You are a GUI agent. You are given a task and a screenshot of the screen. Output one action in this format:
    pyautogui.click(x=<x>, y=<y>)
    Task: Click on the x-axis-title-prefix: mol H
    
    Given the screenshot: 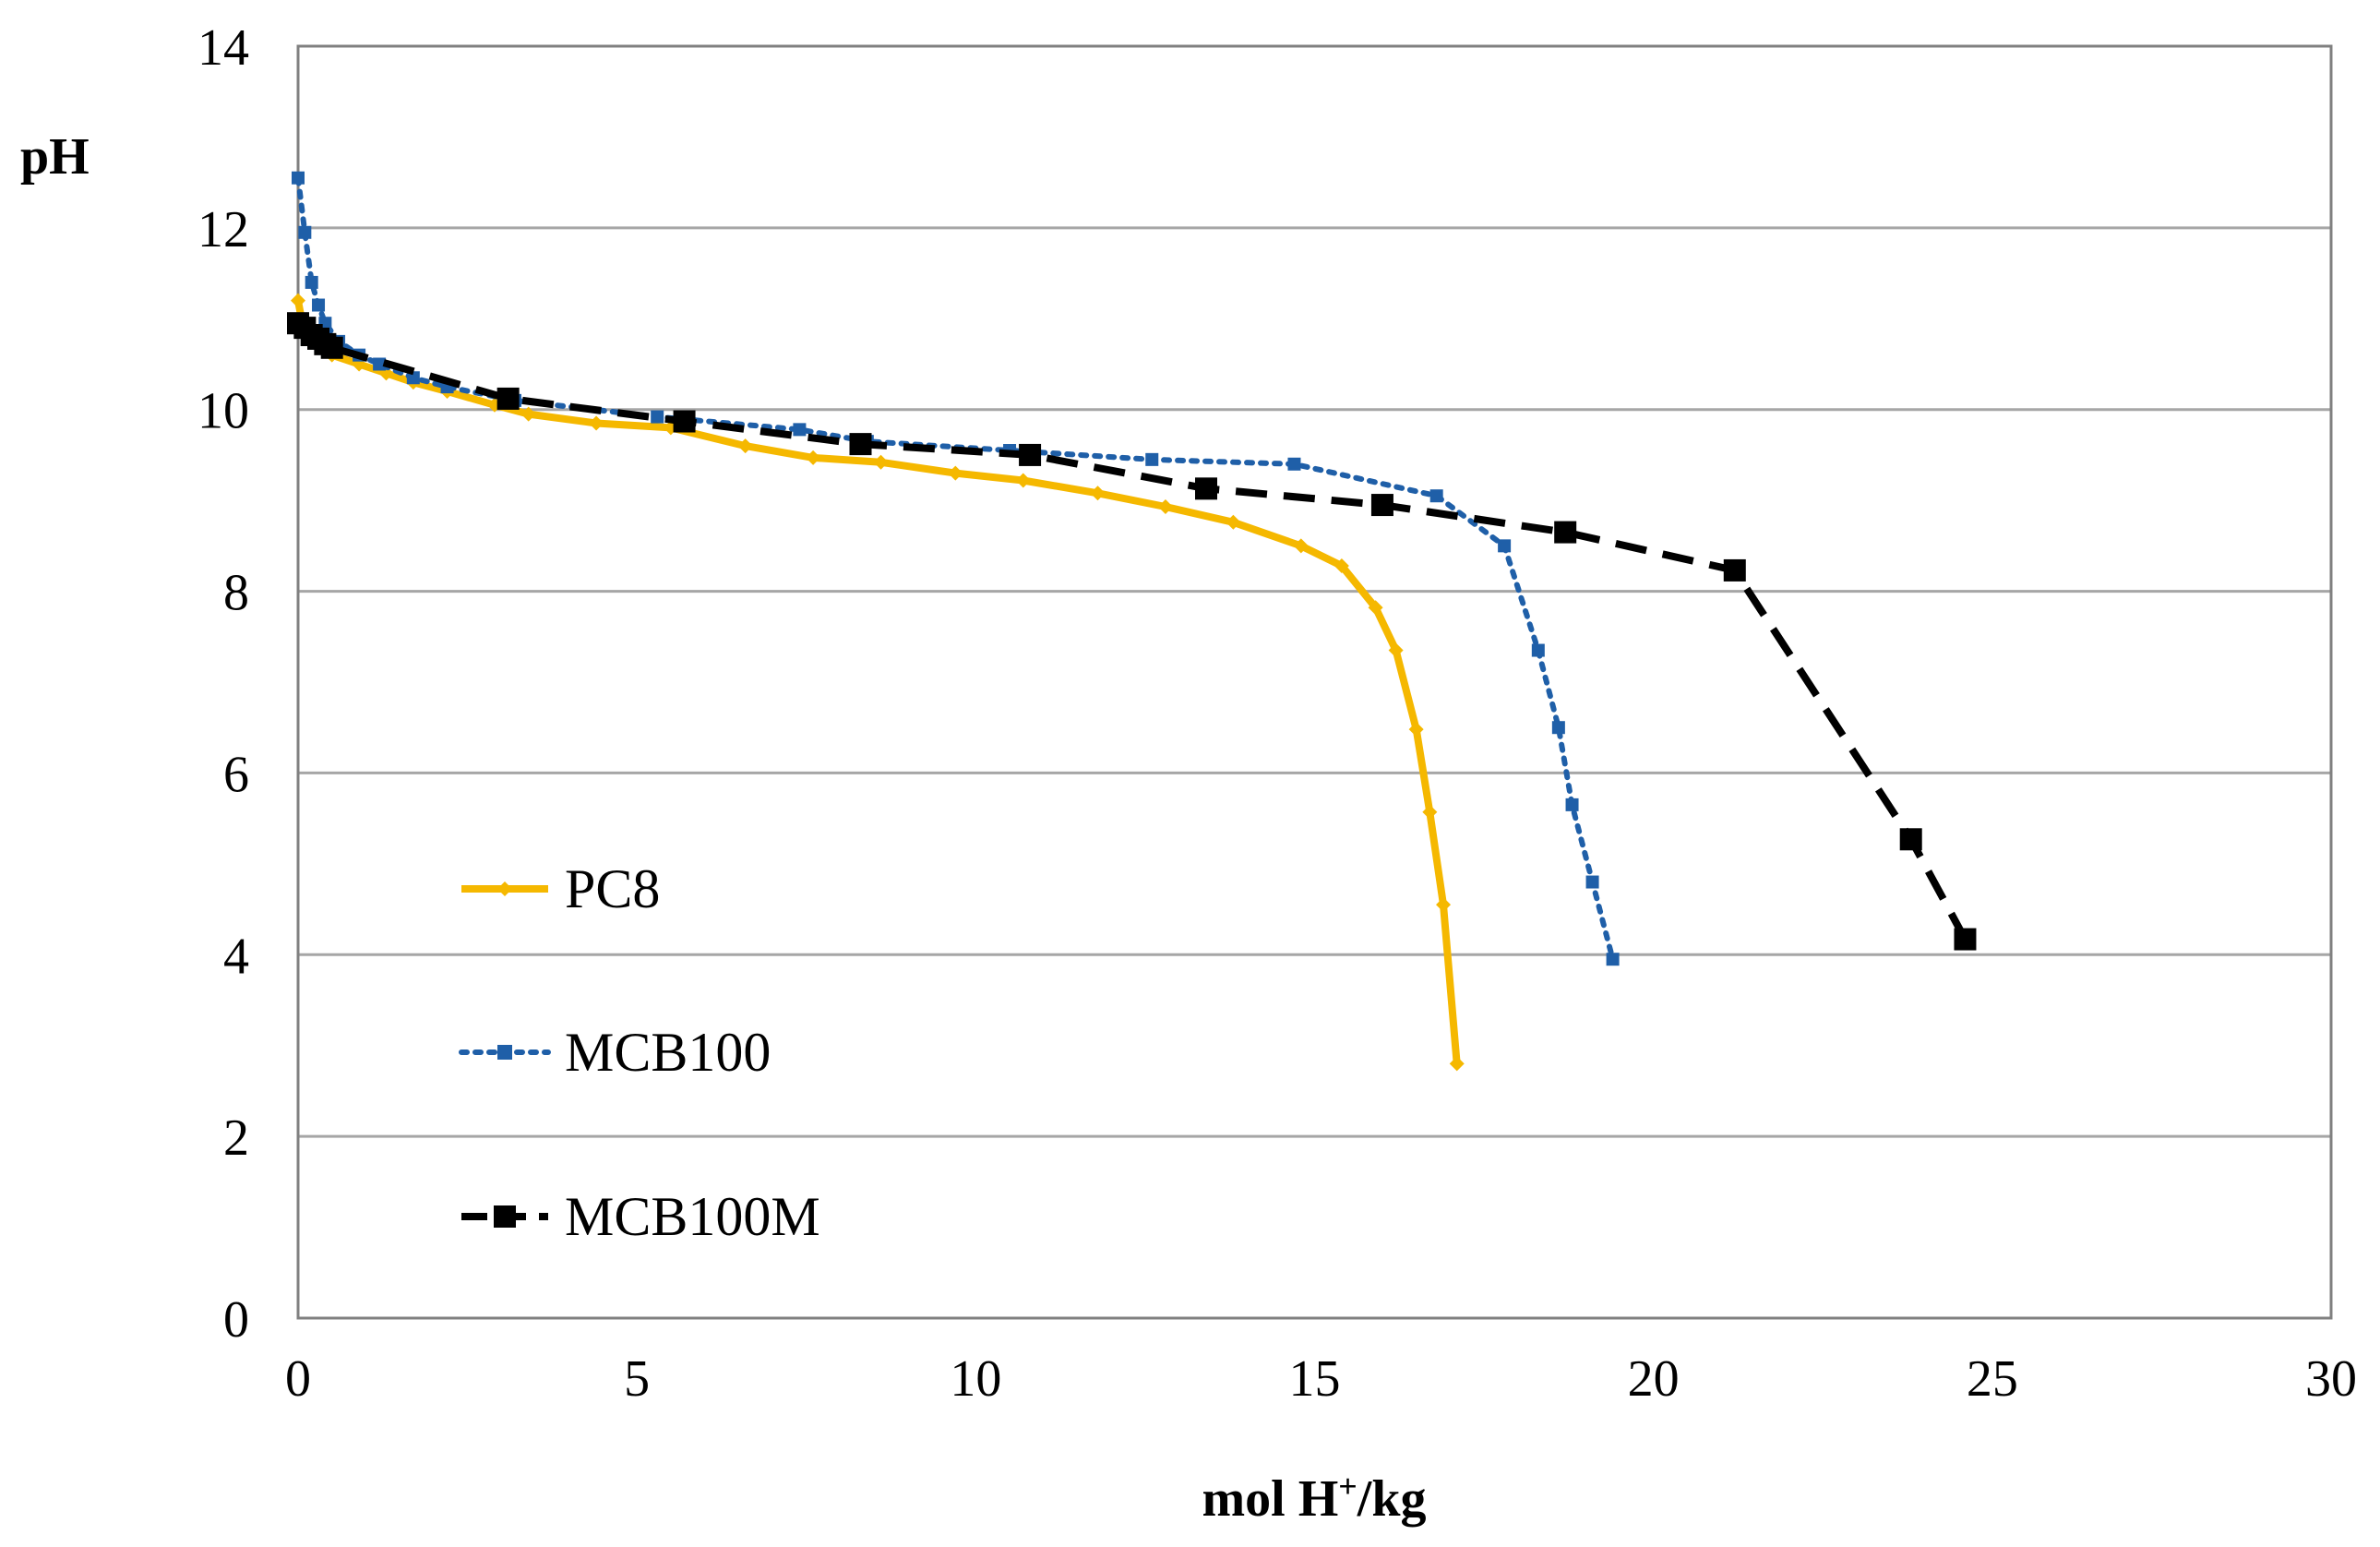 What is the action you would take?
    pyautogui.click(x=1270, y=1499)
    